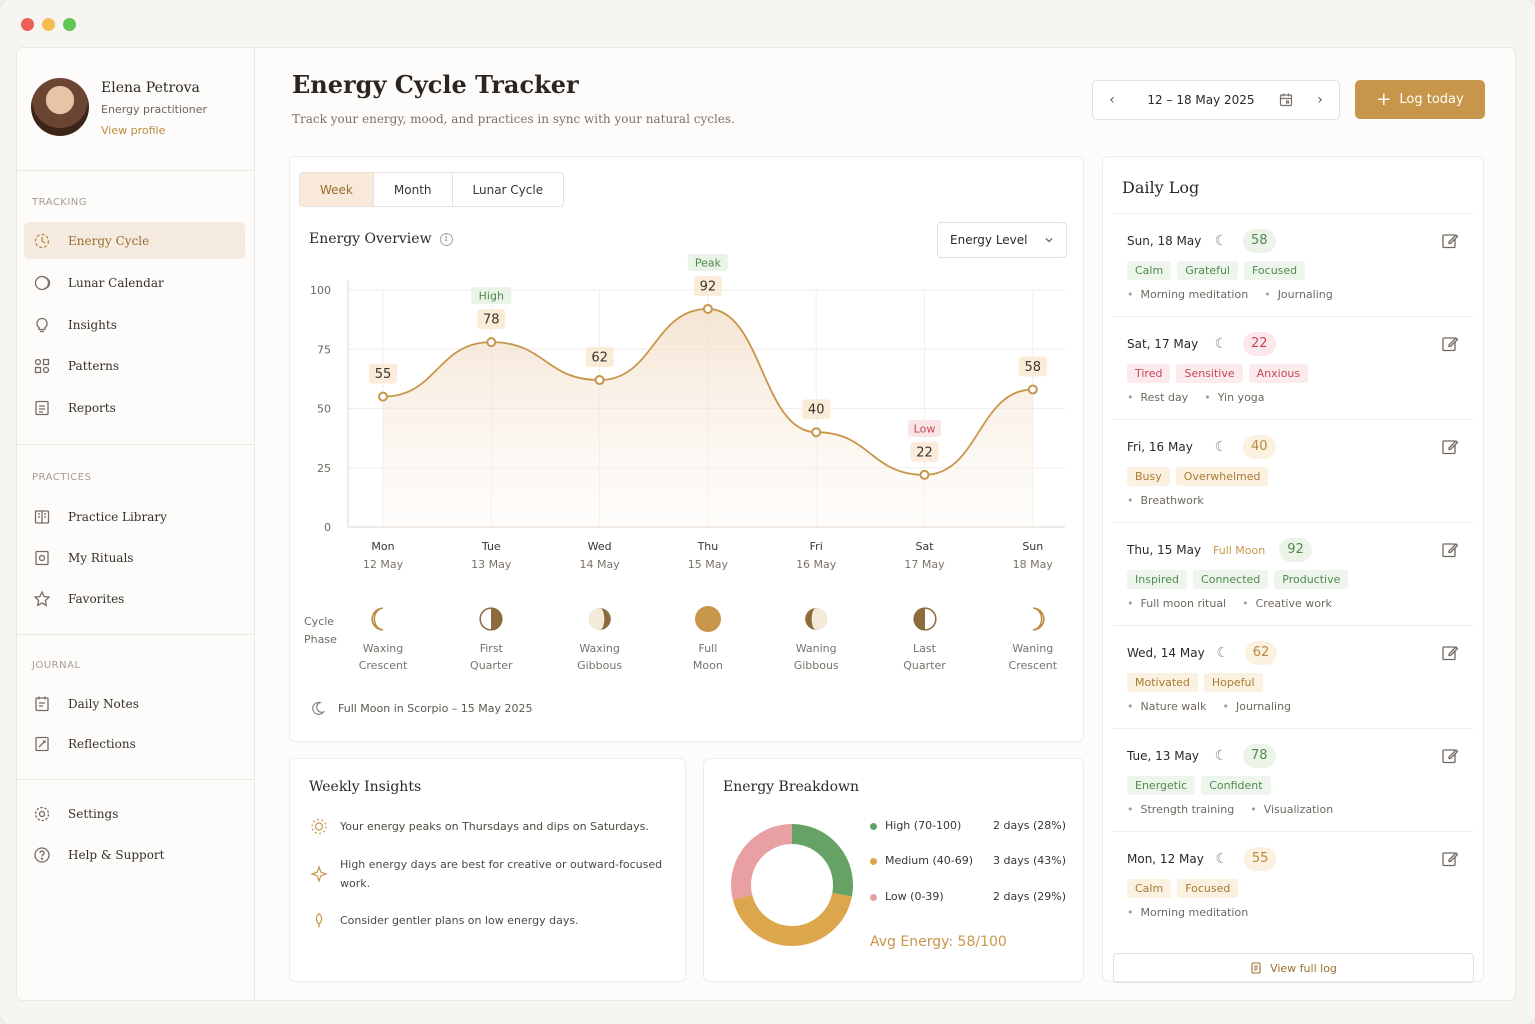 This screenshot has width=1535, height=1024. What do you see at coordinates (134, 365) in the screenshot?
I see `sidebar-item-patterns: Patterns` at bounding box center [134, 365].